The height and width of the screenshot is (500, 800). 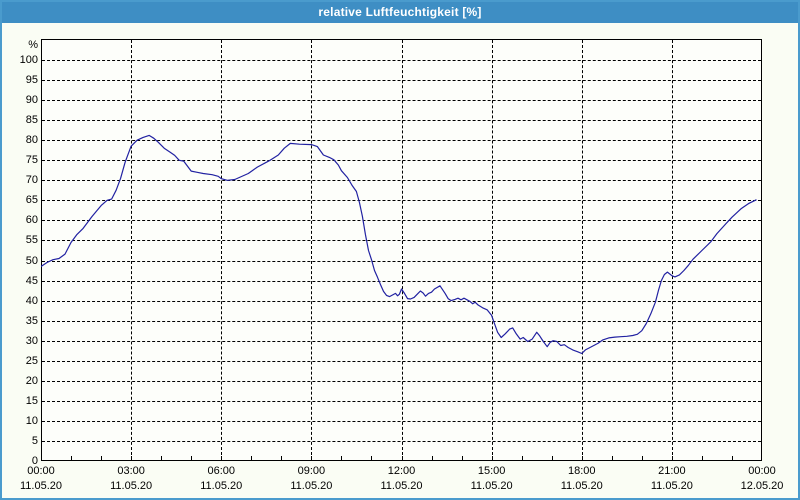 What do you see at coordinates (31, 300) in the screenshot?
I see `y-tick-label: 40` at bounding box center [31, 300].